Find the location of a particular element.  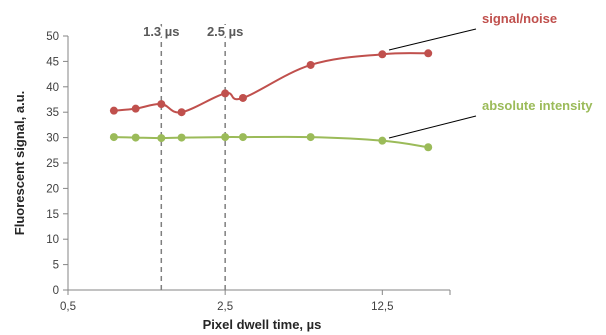

series-label: signal/noise is located at coordinates (519, 18).